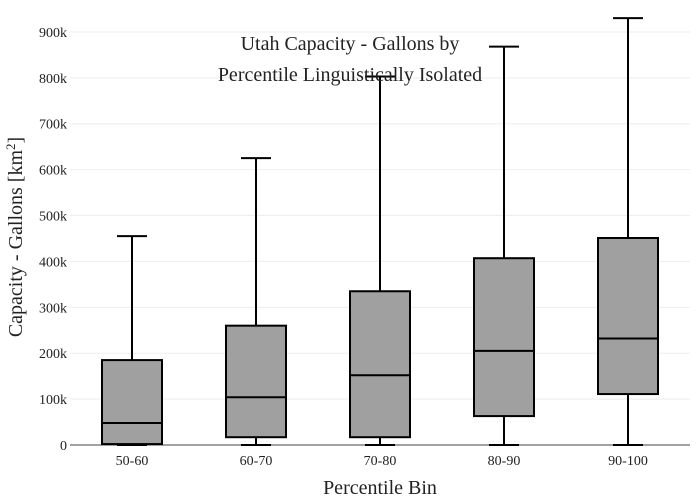  Describe the element at coordinates (504, 461) in the screenshot. I see `x-tick-label: 80-90` at that location.